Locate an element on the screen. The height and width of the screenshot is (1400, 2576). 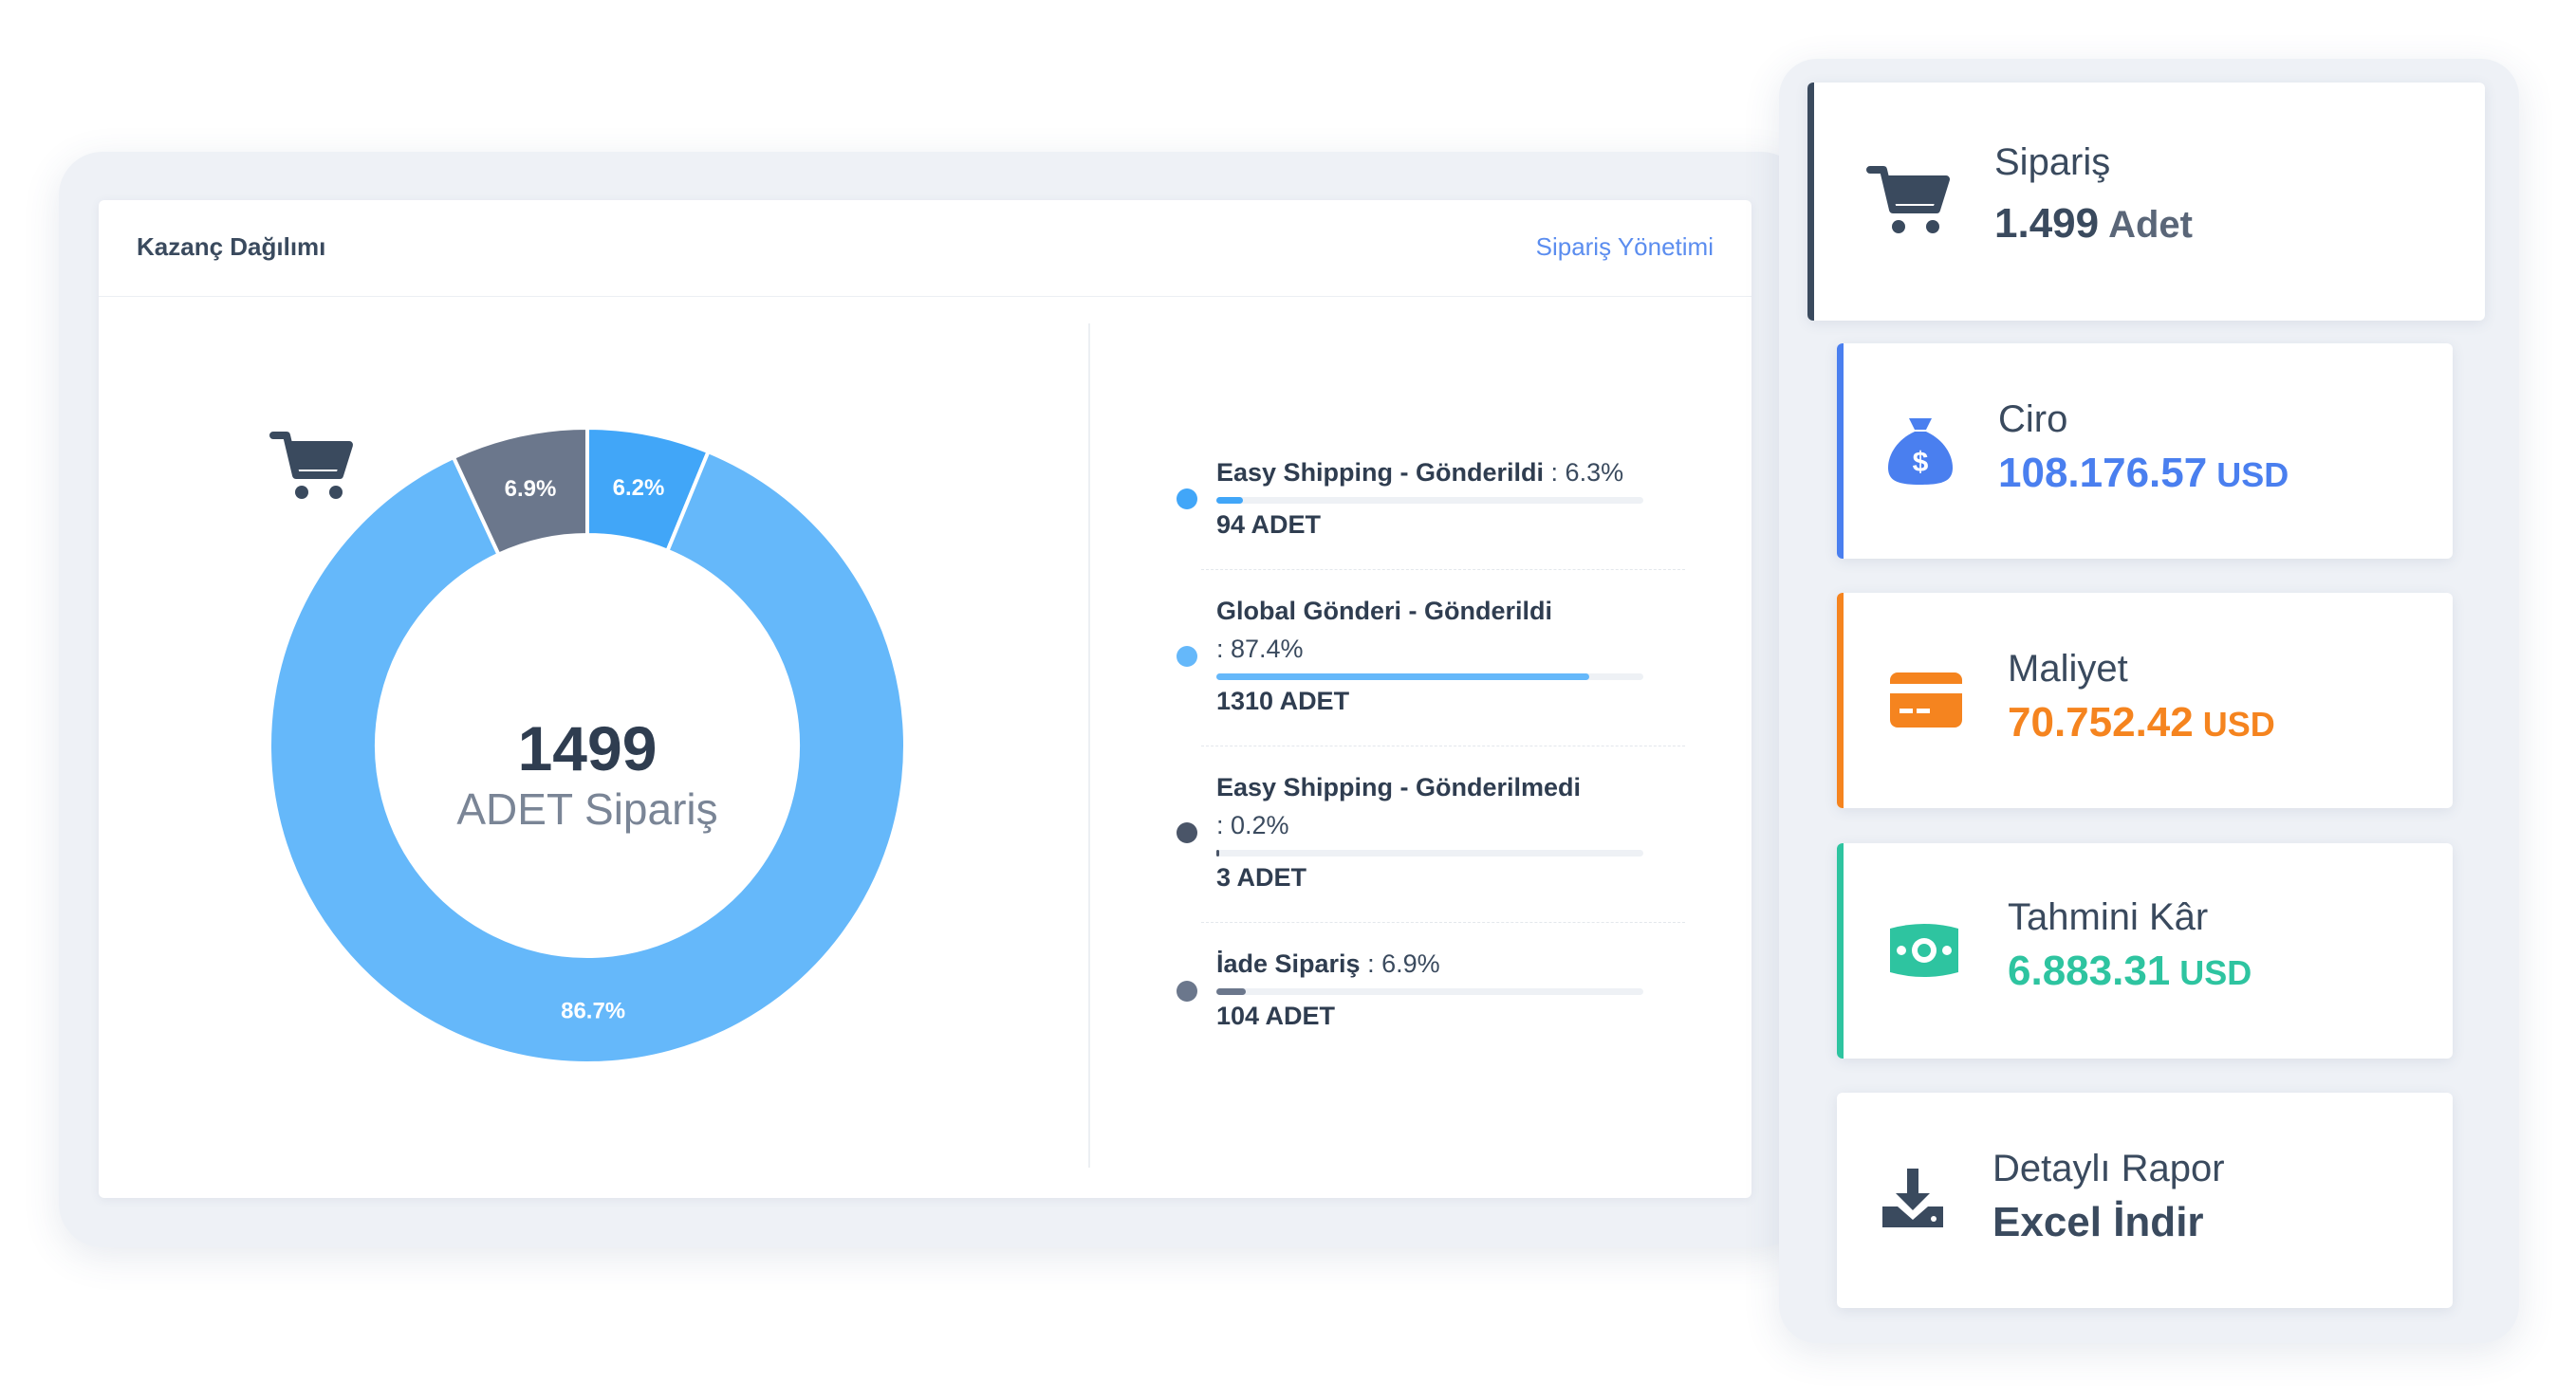
legend-item-name: Easy Shipping - Gönderildi is located at coordinates (1380, 472).